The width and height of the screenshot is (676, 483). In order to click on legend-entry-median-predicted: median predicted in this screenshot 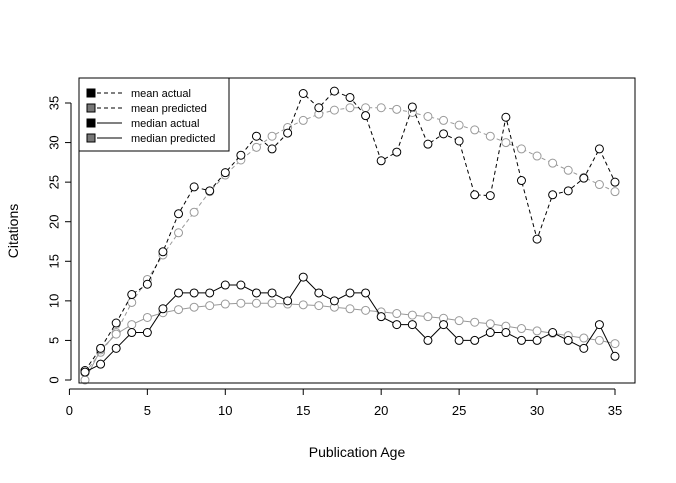, I will do `click(150, 139)`.